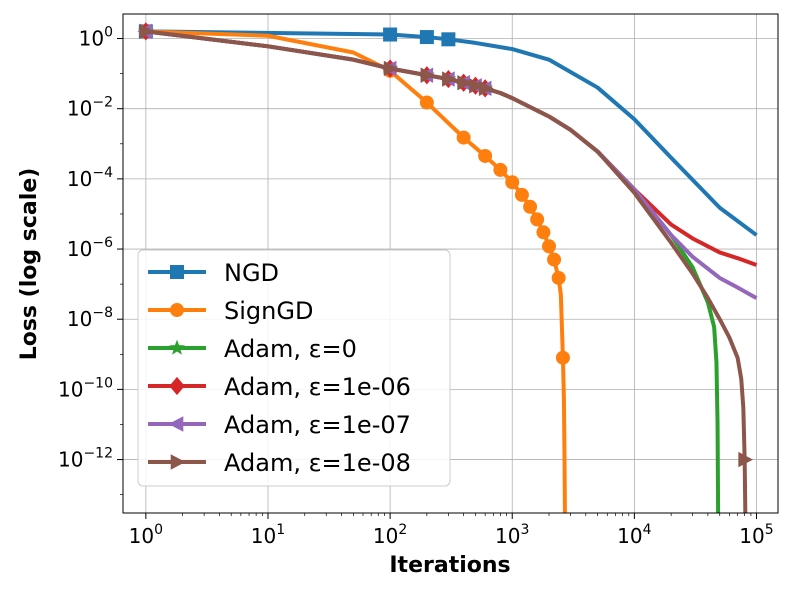 Image resolution: width=793 pixels, height=595 pixels. What do you see at coordinates (512, 535) in the screenshot?
I see `x-tick-label: 10³` at bounding box center [512, 535].